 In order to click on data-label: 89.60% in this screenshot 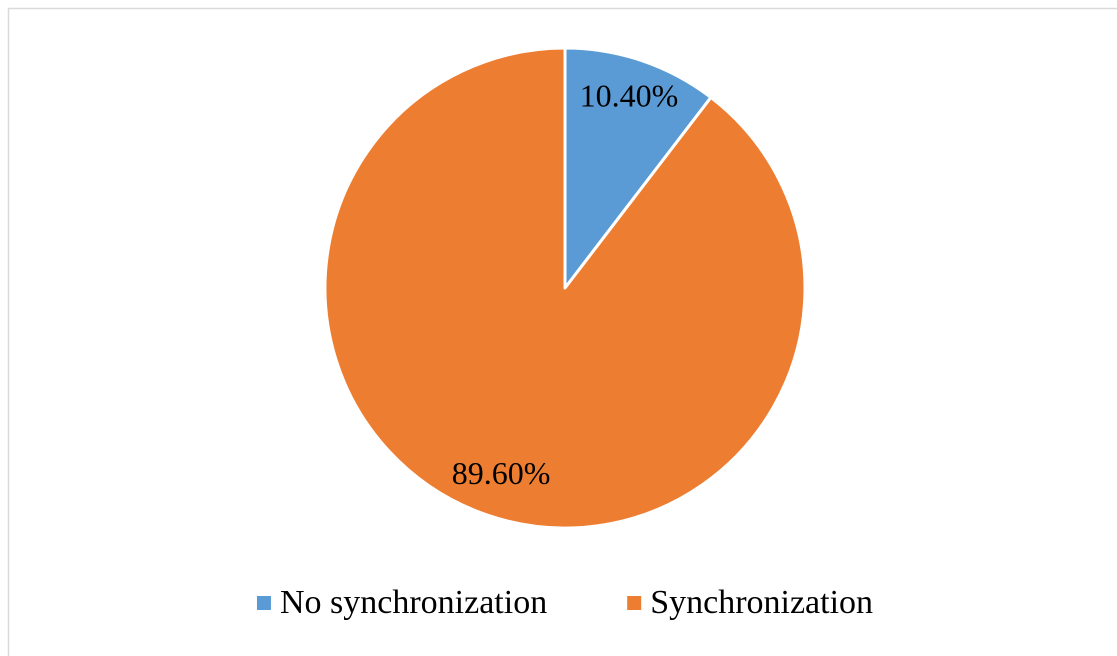, I will do `click(501, 473)`.